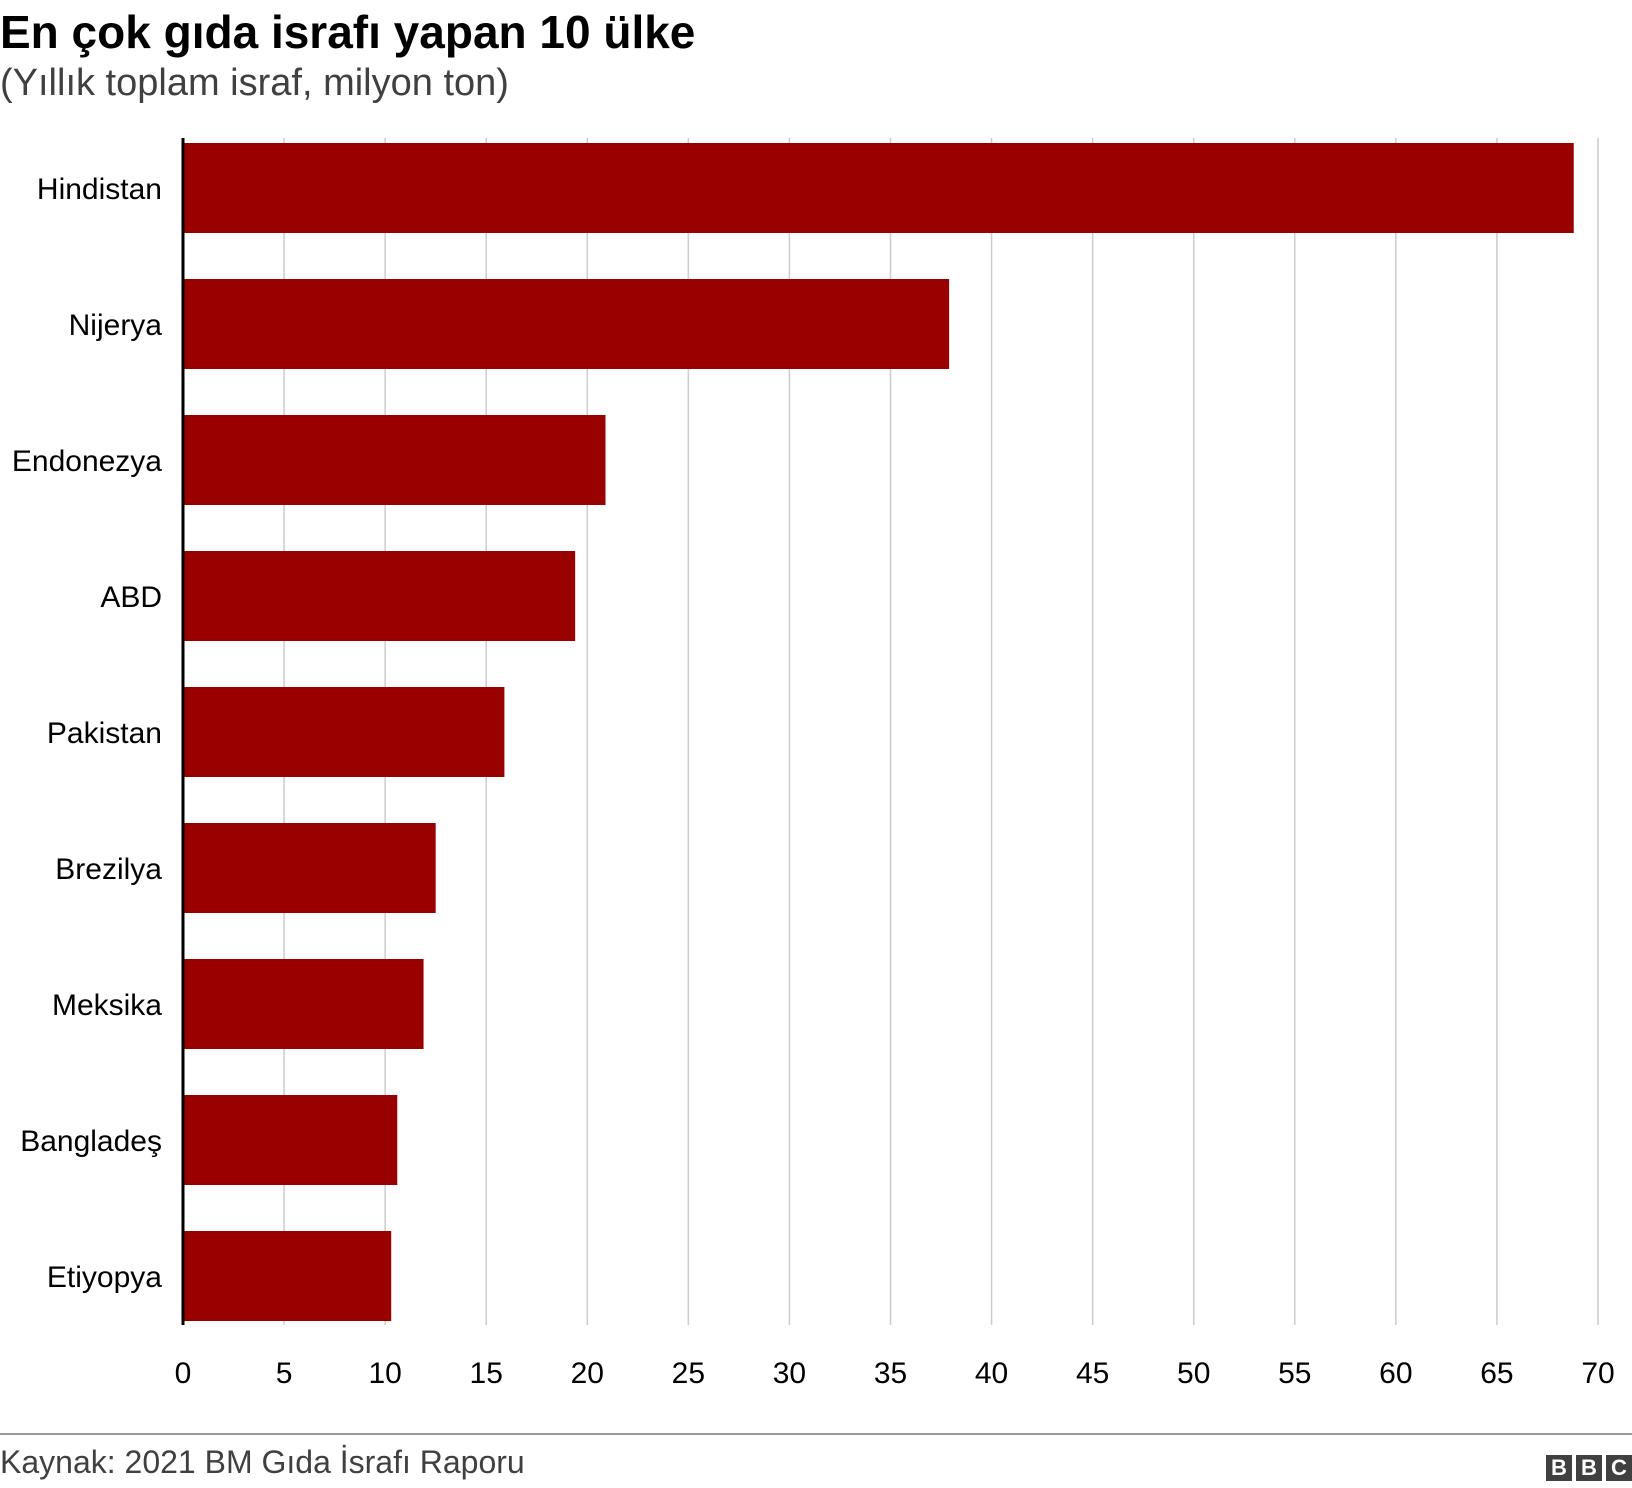  Describe the element at coordinates (131, 597) in the screenshot. I see `category-label: ABD` at that location.